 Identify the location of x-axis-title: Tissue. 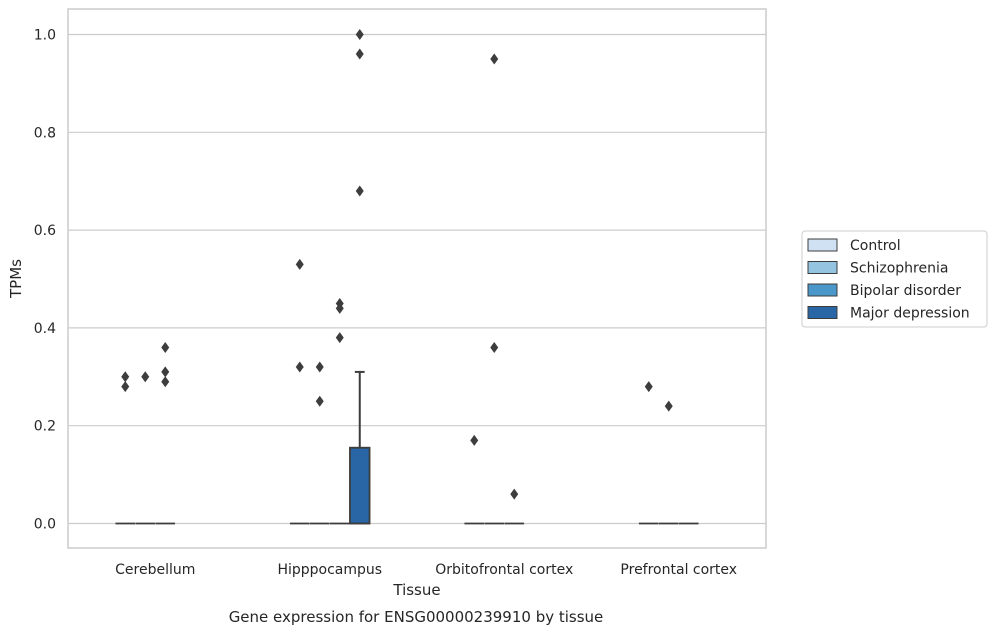
(416, 590).